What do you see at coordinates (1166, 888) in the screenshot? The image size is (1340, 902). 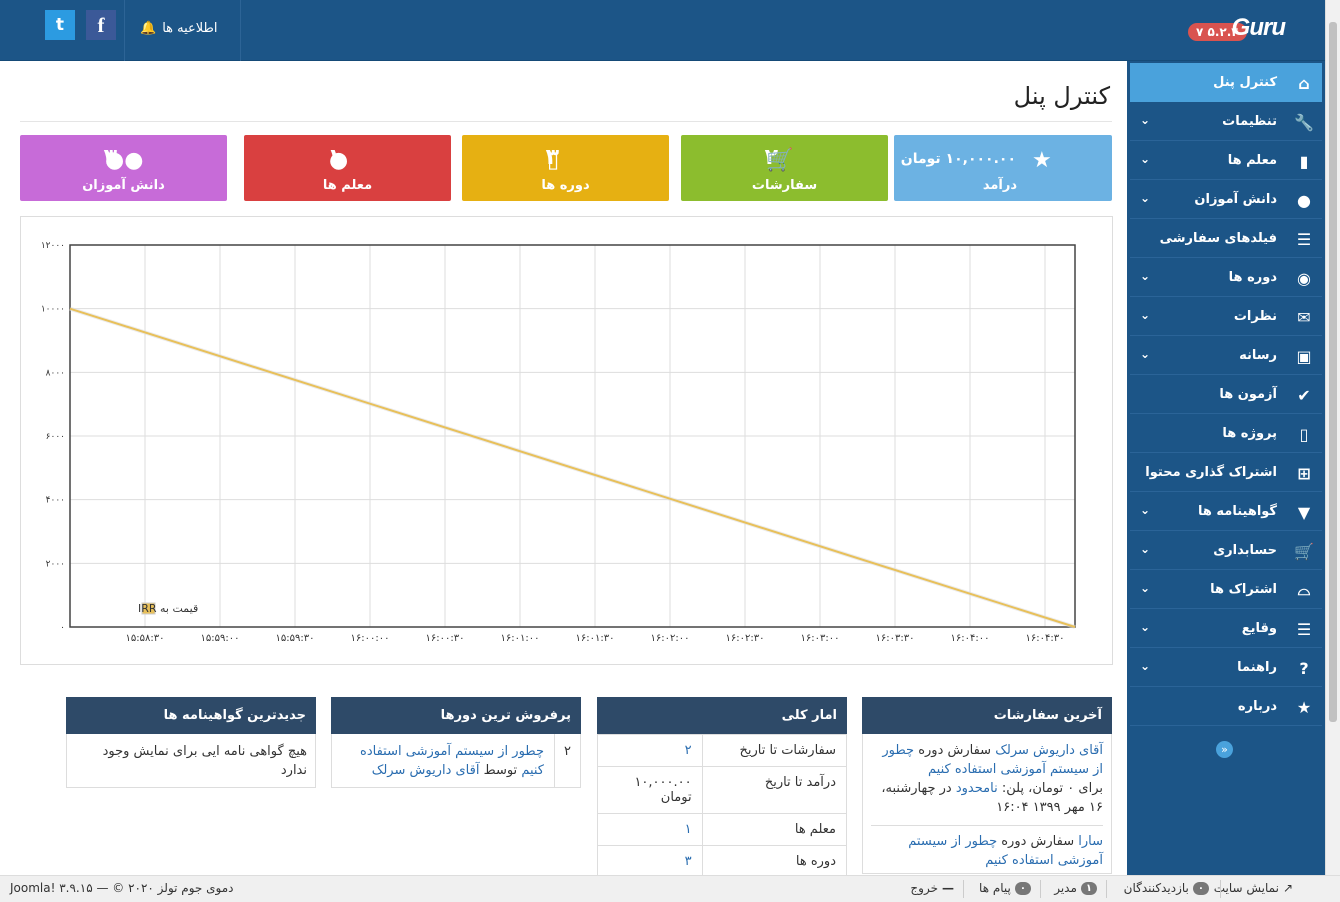 I see `visitors-indicator: ۰ بازدیدکنندگان` at bounding box center [1166, 888].